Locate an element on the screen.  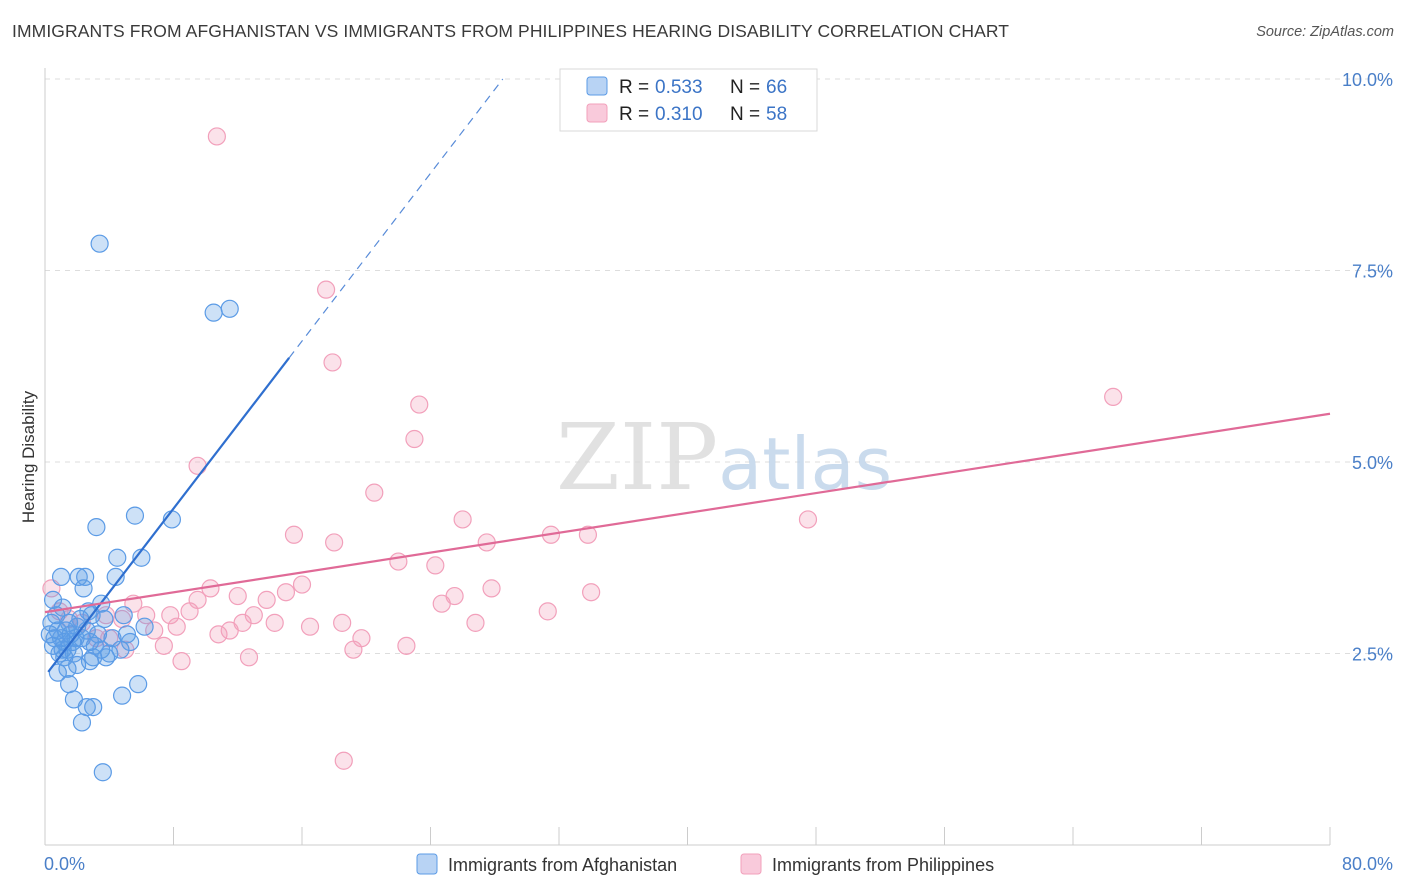
legend-swatch-afghanistan is located at coordinates (597, 86).